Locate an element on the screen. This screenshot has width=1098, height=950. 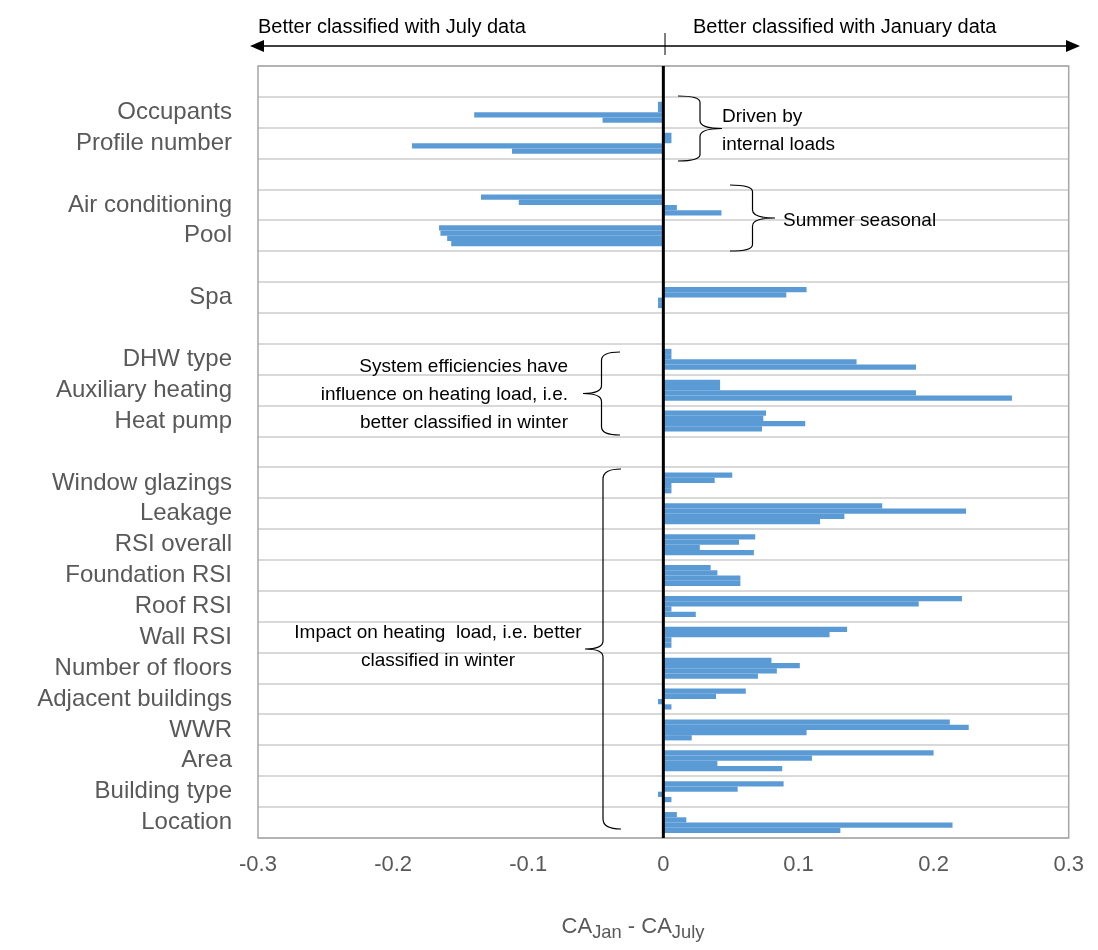
y-tick-label: Roof RSI is located at coordinates (183, 605).